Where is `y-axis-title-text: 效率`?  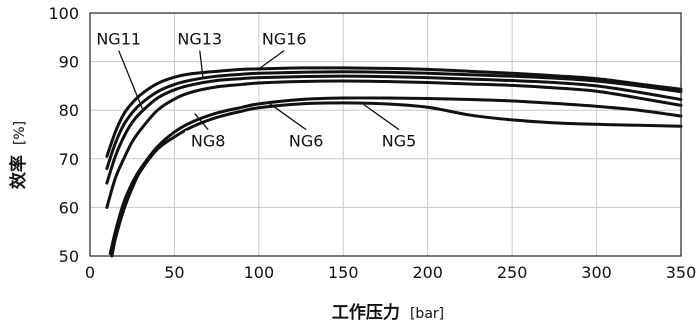
y-axis-title-text: 效率 is located at coordinates (18, 172).